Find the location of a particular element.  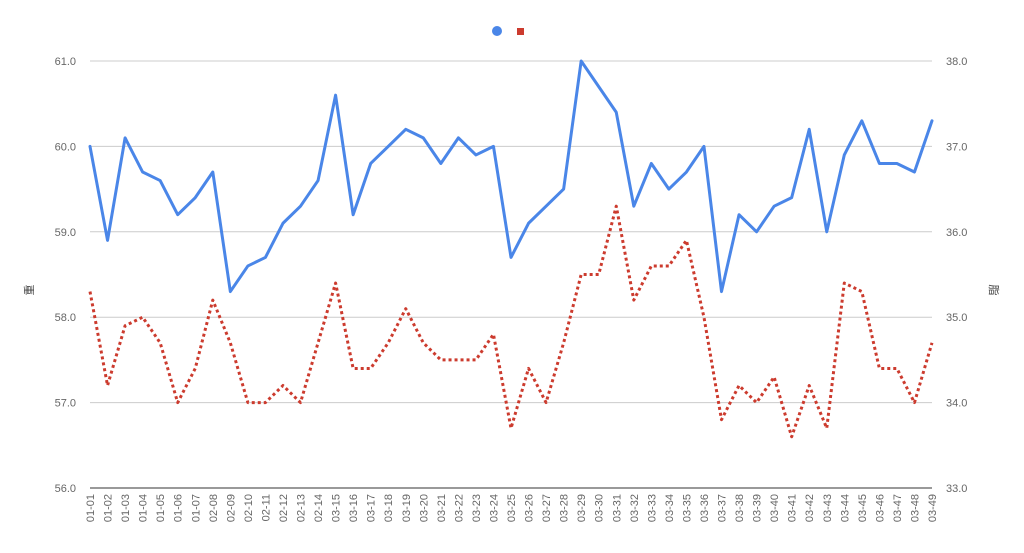

x-tick-label: 03-26 is located at coordinates (530, 508).